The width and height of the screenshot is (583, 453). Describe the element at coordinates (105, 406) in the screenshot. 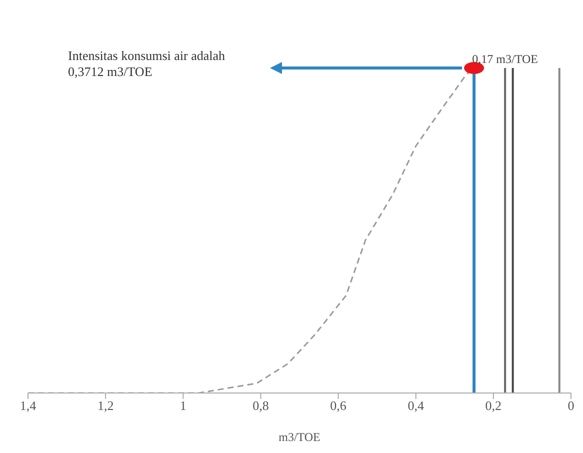

I see `x-tick-label: 1,2` at that location.